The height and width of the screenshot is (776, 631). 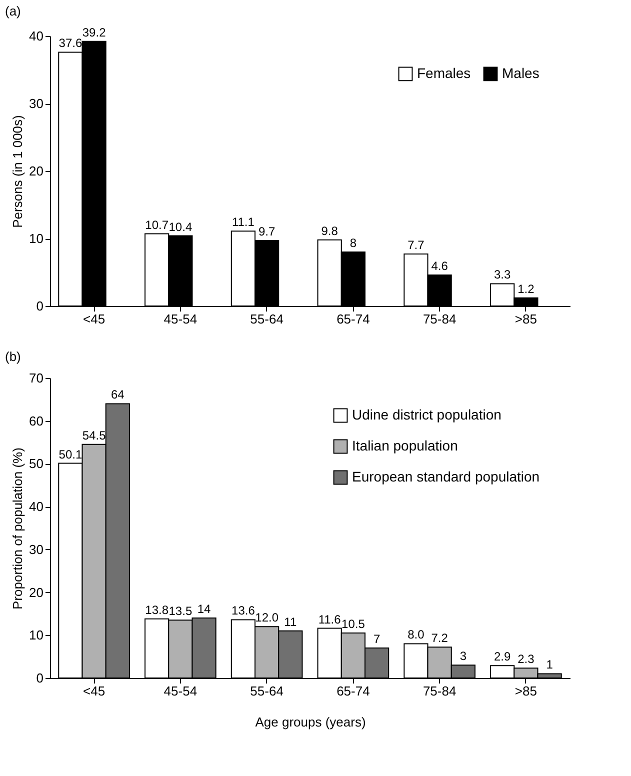 What do you see at coordinates (502, 657) in the screenshot?
I see `data-label: 2.9` at bounding box center [502, 657].